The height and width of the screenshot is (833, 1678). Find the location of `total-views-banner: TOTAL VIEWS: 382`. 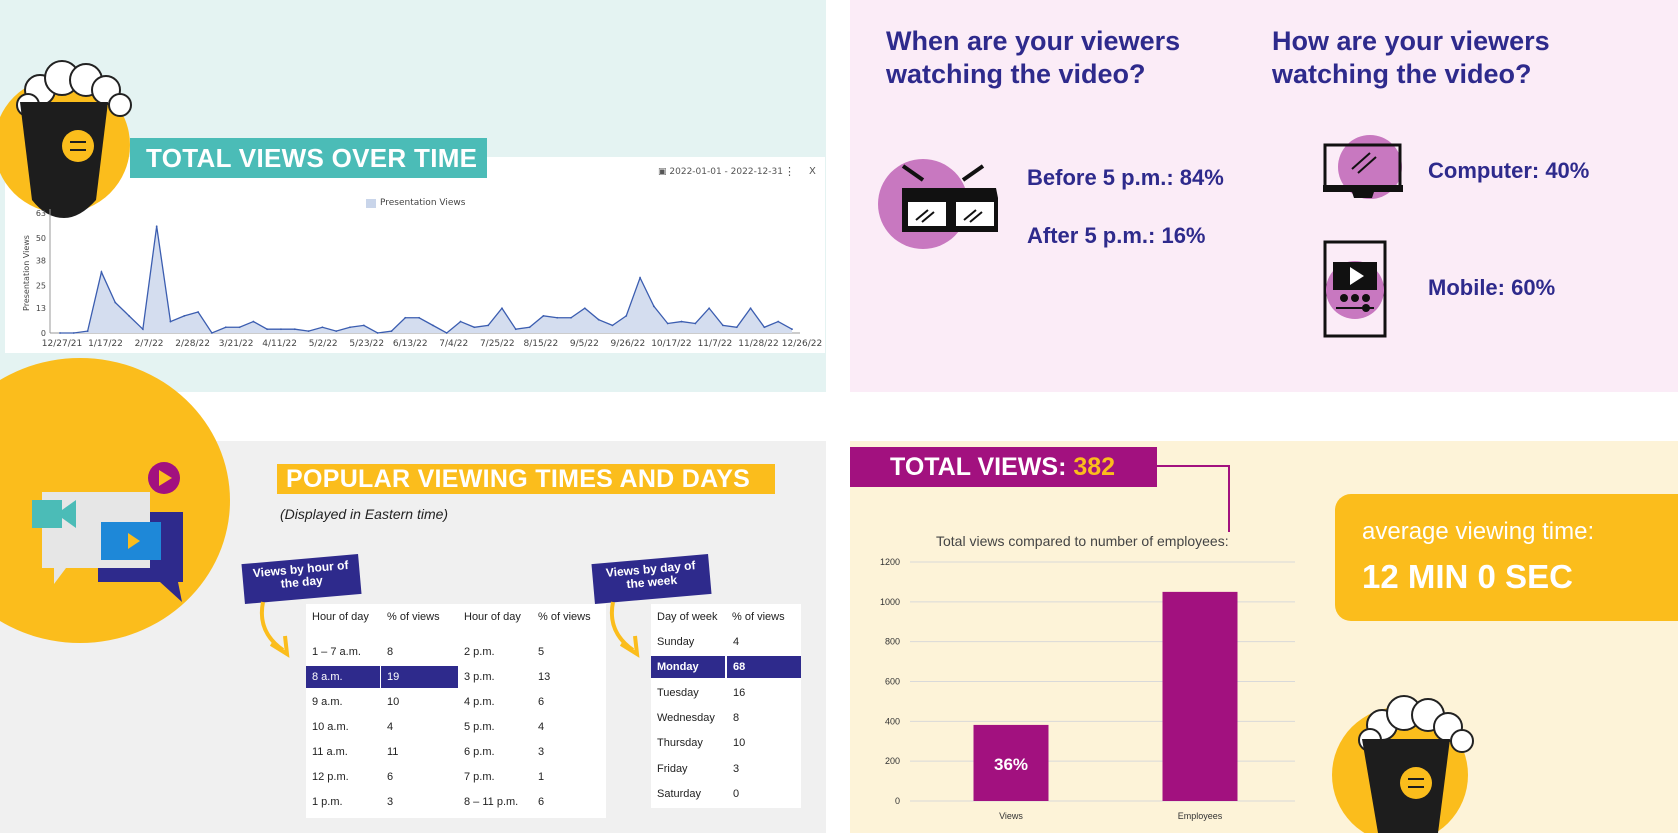

total-views-banner: TOTAL VIEWS: 382 is located at coordinates (1003, 467).